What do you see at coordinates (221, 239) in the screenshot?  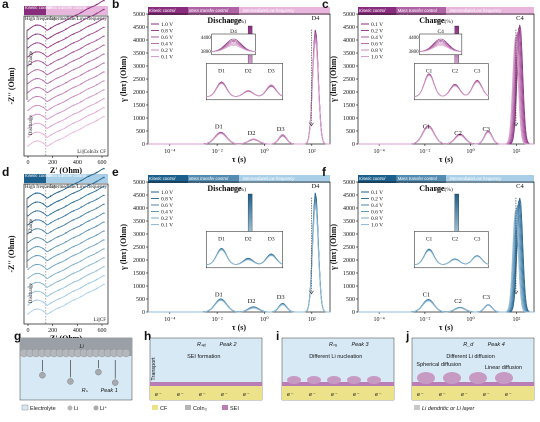 I see `inset-peak-label-e: D1` at bounding box center [221, 239].